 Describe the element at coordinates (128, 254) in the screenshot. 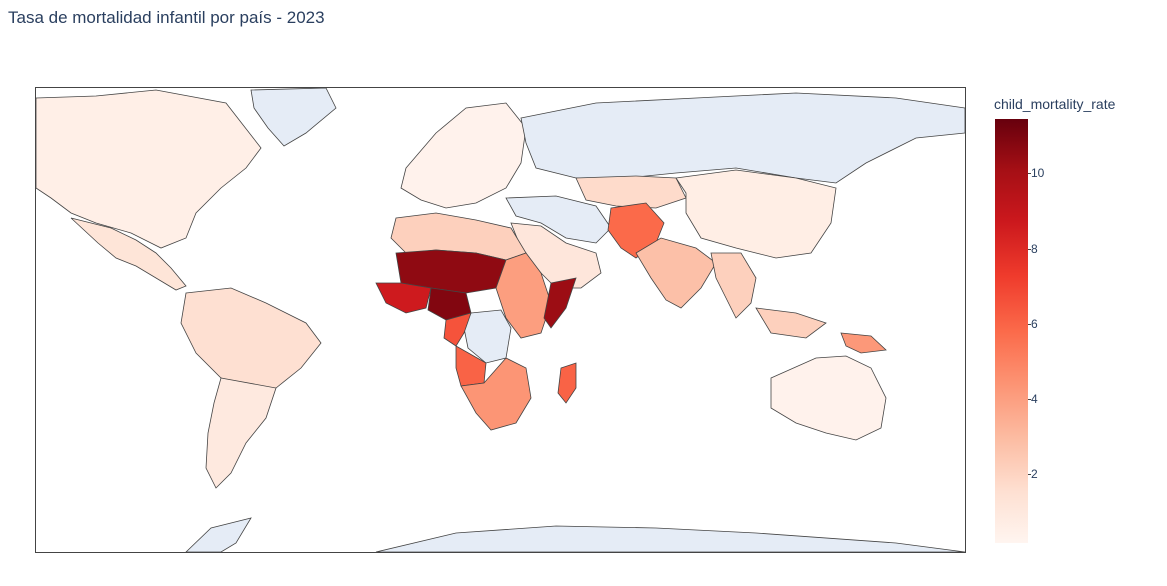

I see `region-mexico-central-america` at that location.